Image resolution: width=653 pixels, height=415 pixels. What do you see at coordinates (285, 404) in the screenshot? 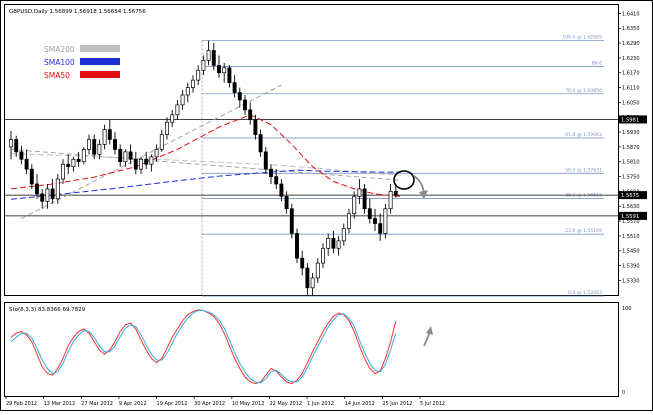
I see `x-tick-label: 22 May 2012` at bounding box center [285, 404].